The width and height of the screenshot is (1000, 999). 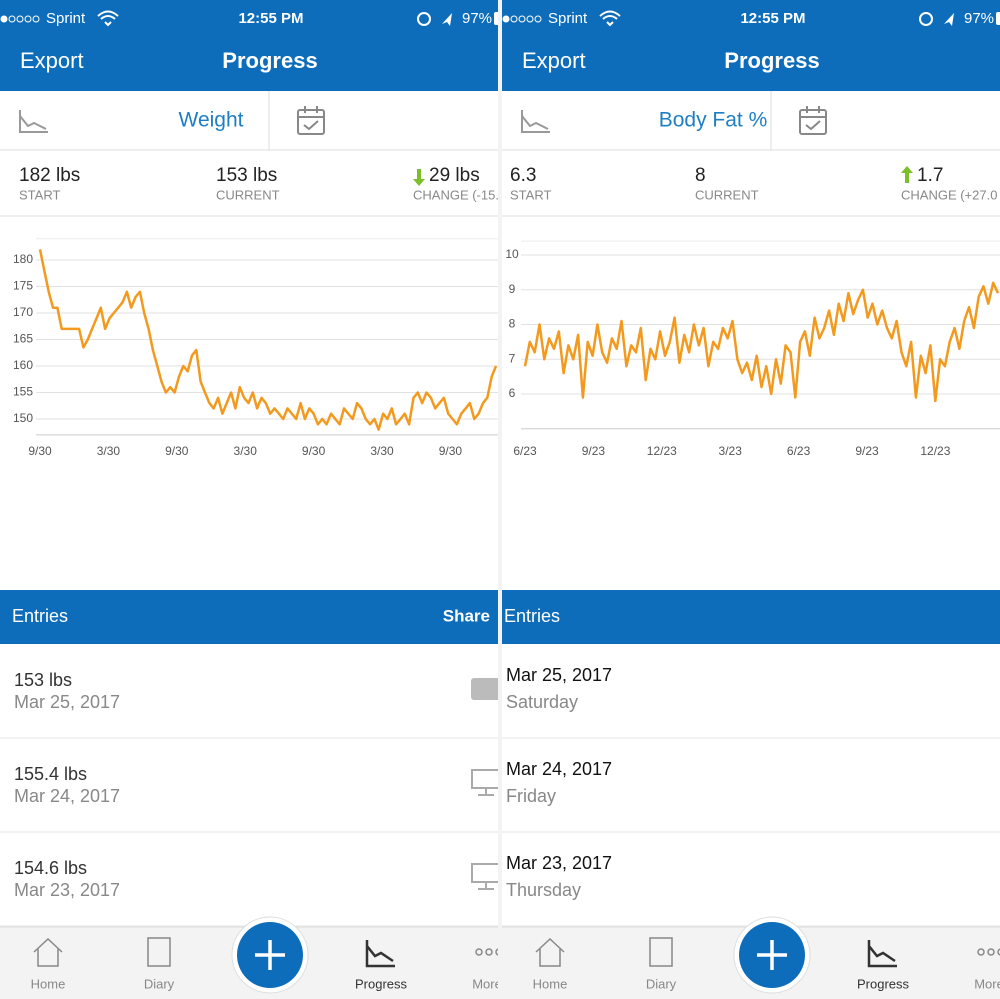 What do you see at coordinates (67, 702) in the screenshot?
I see `entry-secondary: Mar 25, 2017` at bounding box center [67, 702].